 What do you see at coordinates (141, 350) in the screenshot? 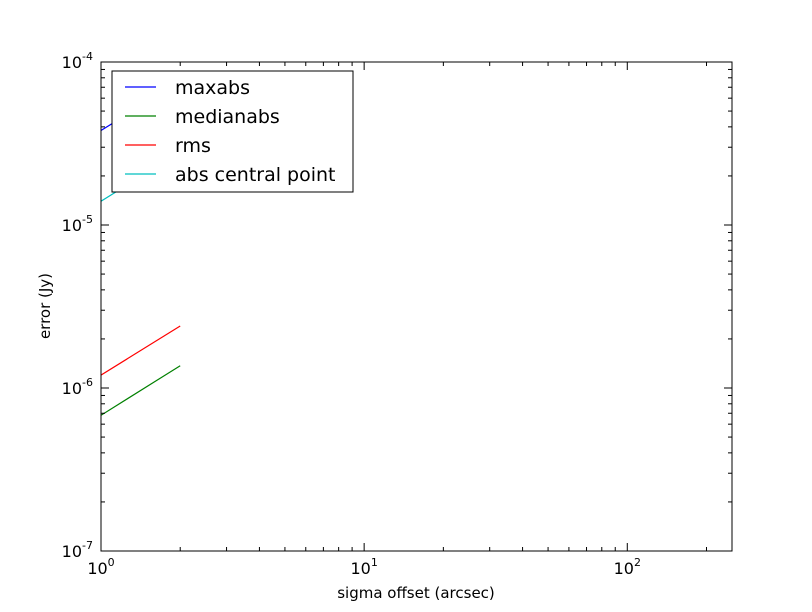
I see `series-line-rms` at bounding box center [141, 350].